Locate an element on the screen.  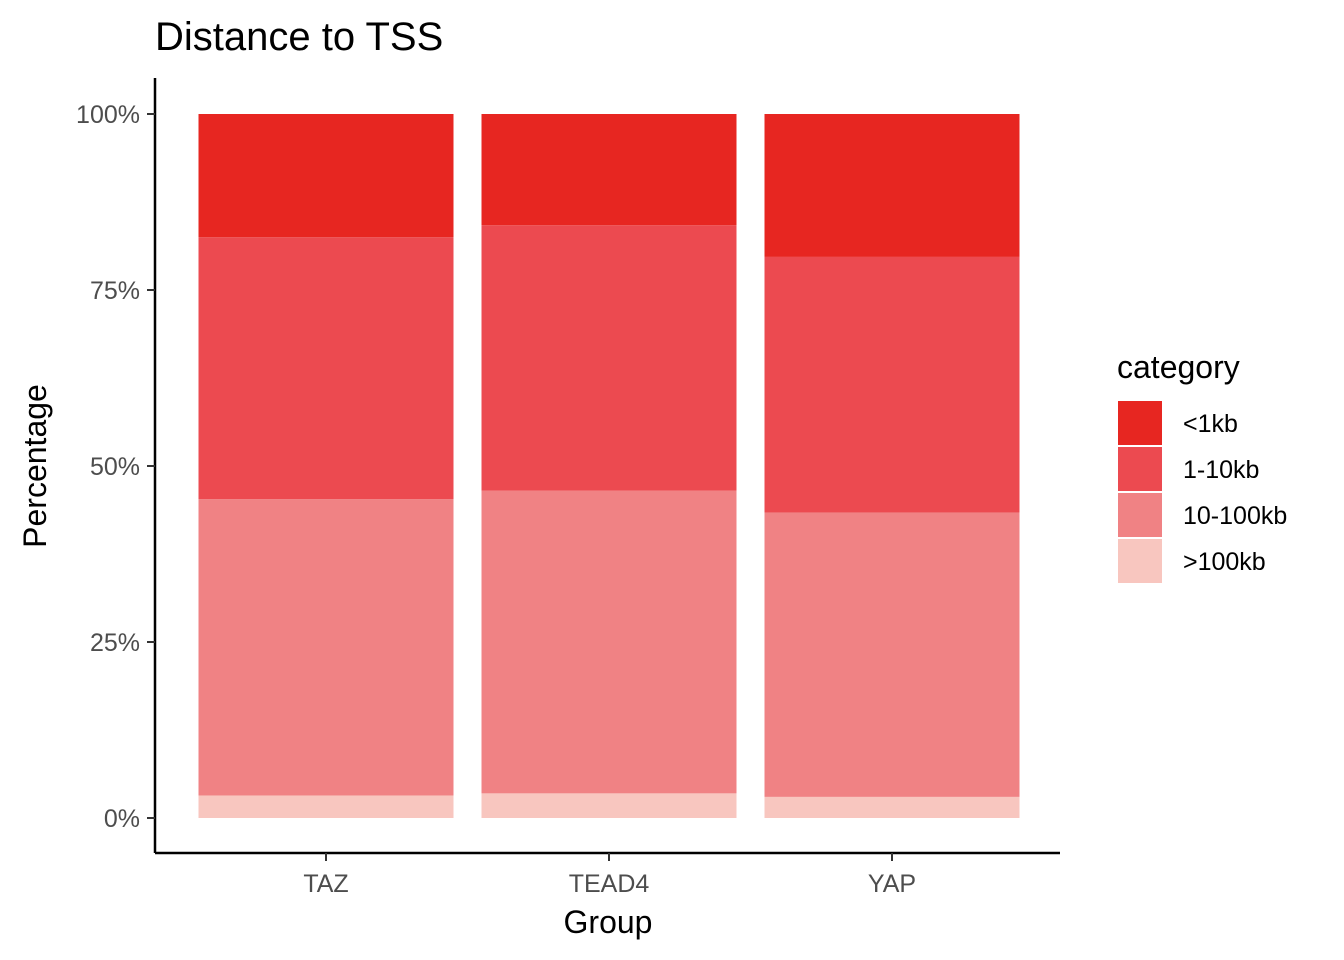
chart-title: Distance to TSS is located at coordinates (299, 37).